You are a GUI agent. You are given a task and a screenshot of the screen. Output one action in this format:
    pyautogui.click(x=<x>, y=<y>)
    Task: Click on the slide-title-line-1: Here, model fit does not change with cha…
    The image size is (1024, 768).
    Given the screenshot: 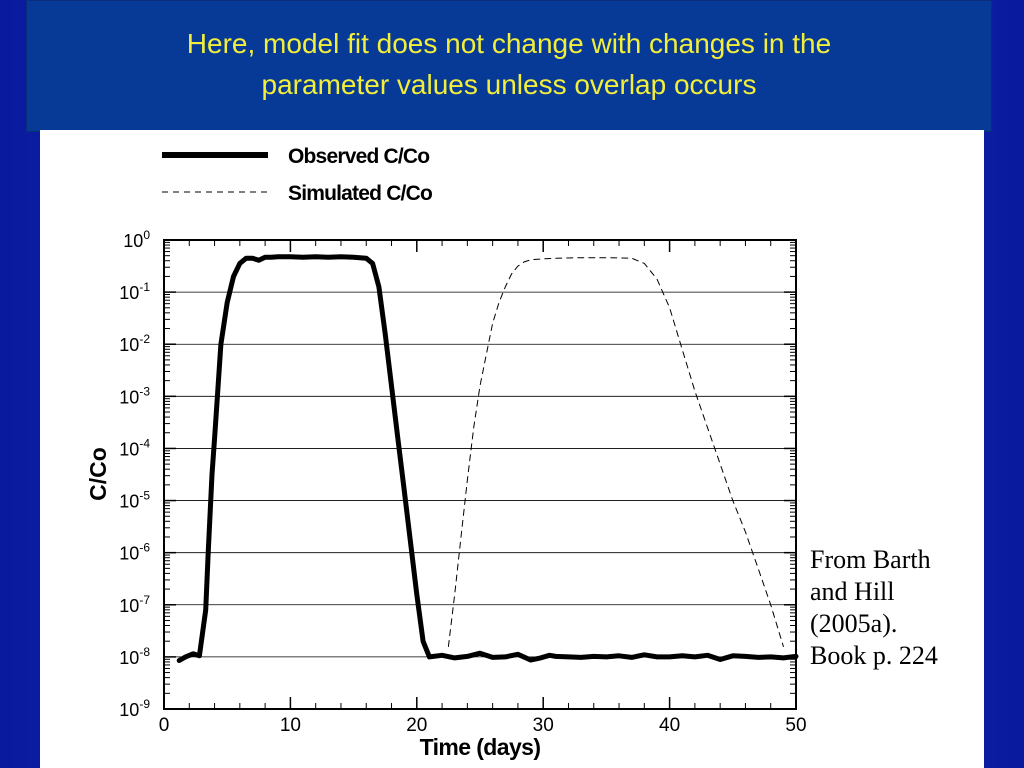 What is the action you would take?
    pyautogui.click(x=509, y=43)
    